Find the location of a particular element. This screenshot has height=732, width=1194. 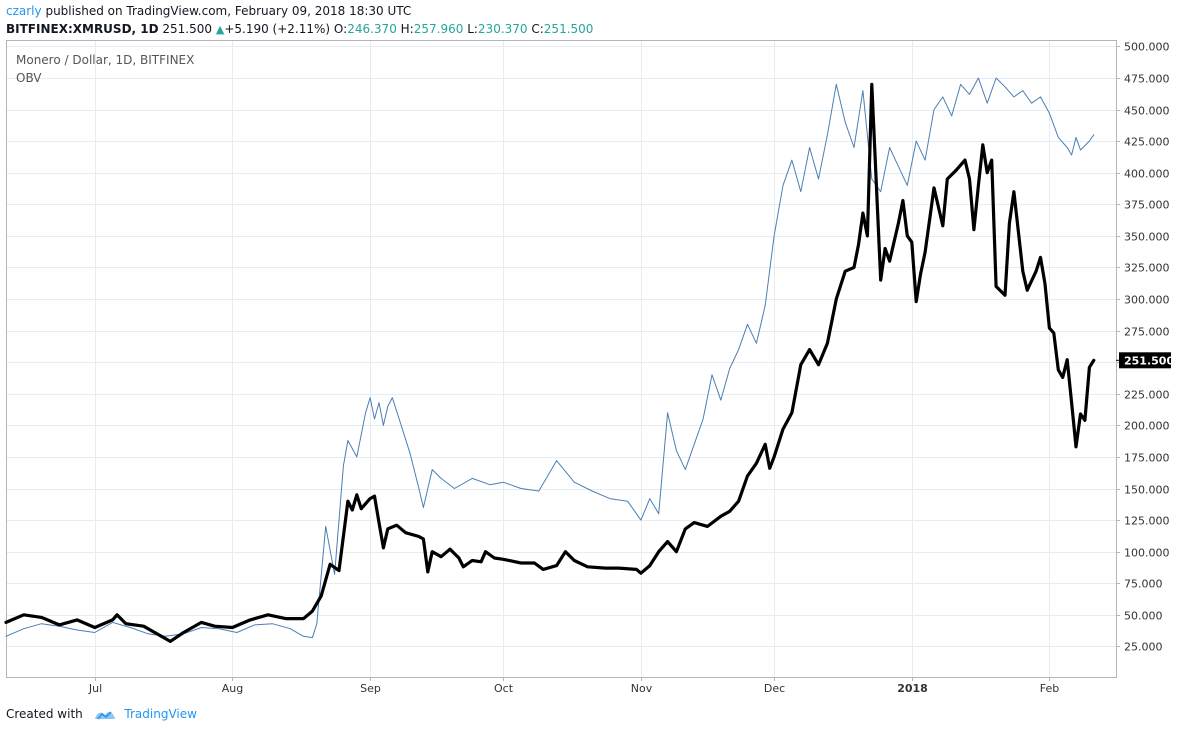

y-tick-label: 300.000 is located at coordinates (1147, 300).